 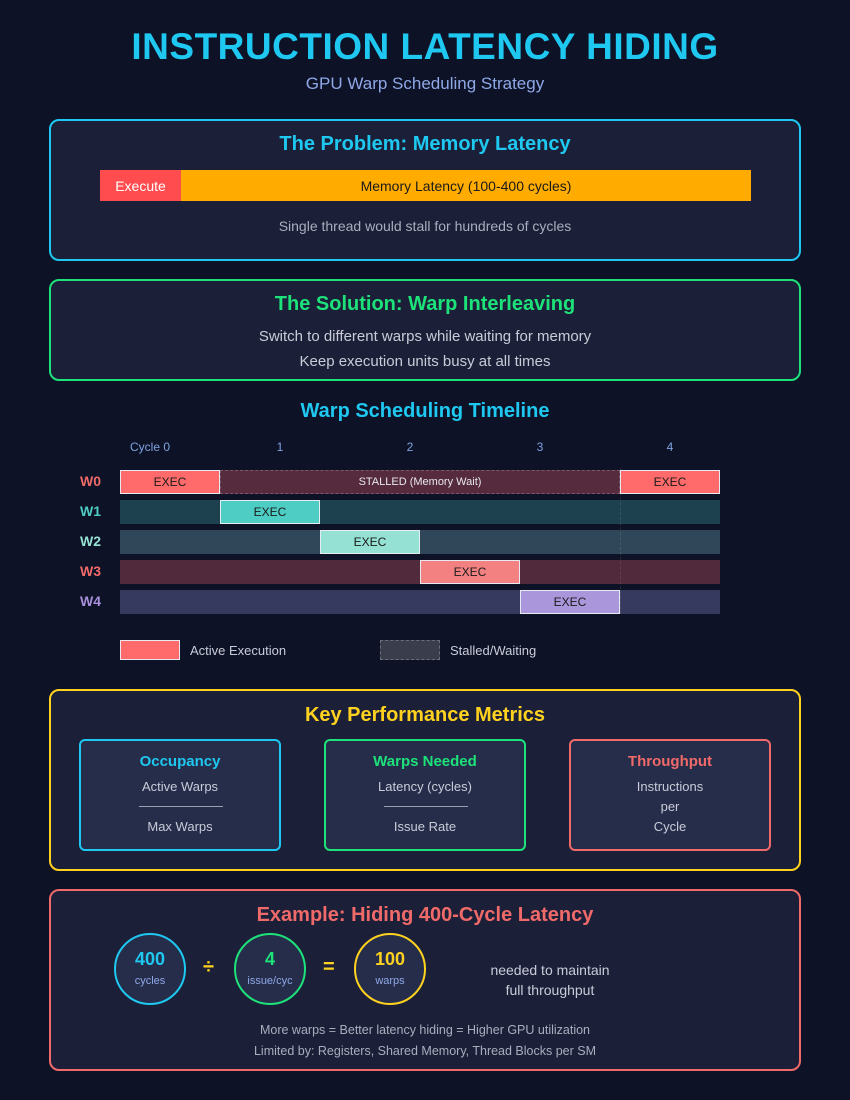 I want to click on occupancy-title: Occupancy, so click(x=180, y=761).